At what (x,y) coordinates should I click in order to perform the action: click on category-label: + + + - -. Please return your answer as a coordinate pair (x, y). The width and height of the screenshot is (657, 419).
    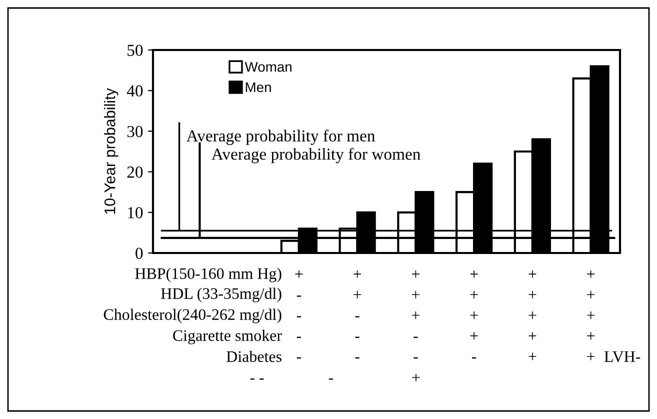
    Looking at the image, I should click on (416, 314).